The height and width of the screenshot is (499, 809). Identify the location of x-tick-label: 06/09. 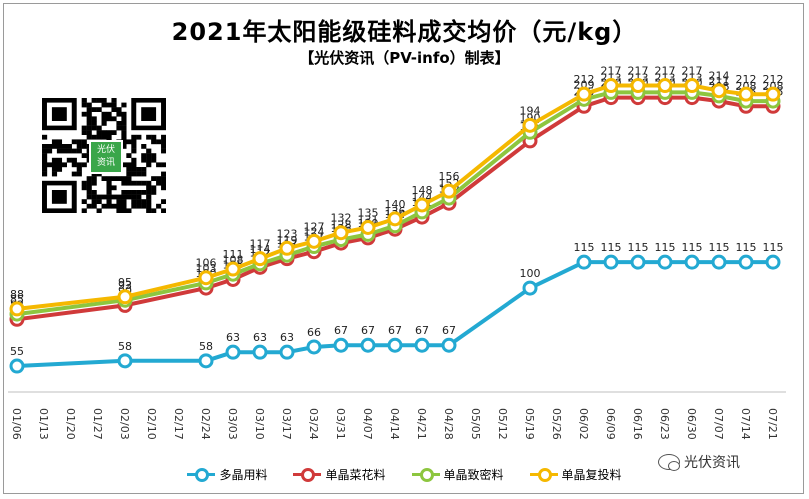
(610, 424).